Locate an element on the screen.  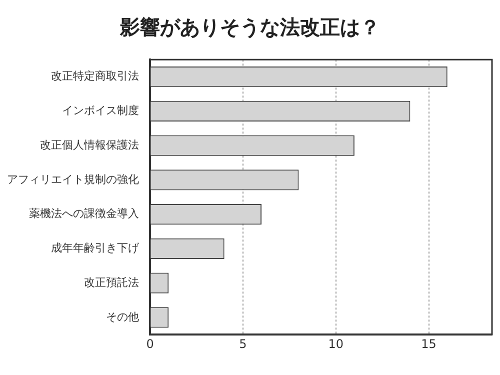
y-tick-label: 薬機法への課徴金導入 is located at coordinates (84, 213).